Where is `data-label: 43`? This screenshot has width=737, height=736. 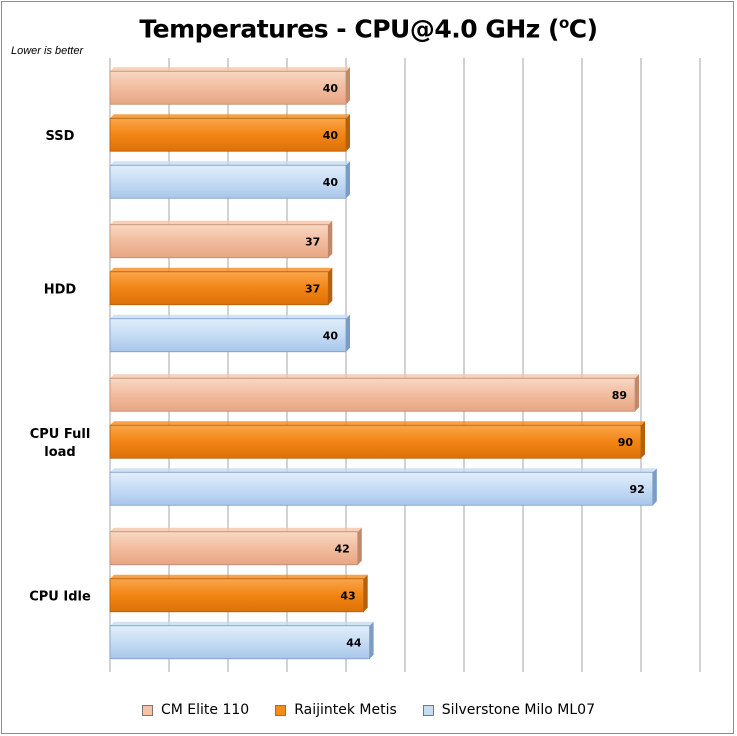
data-label: 43 is located at coordinates (347, 595).